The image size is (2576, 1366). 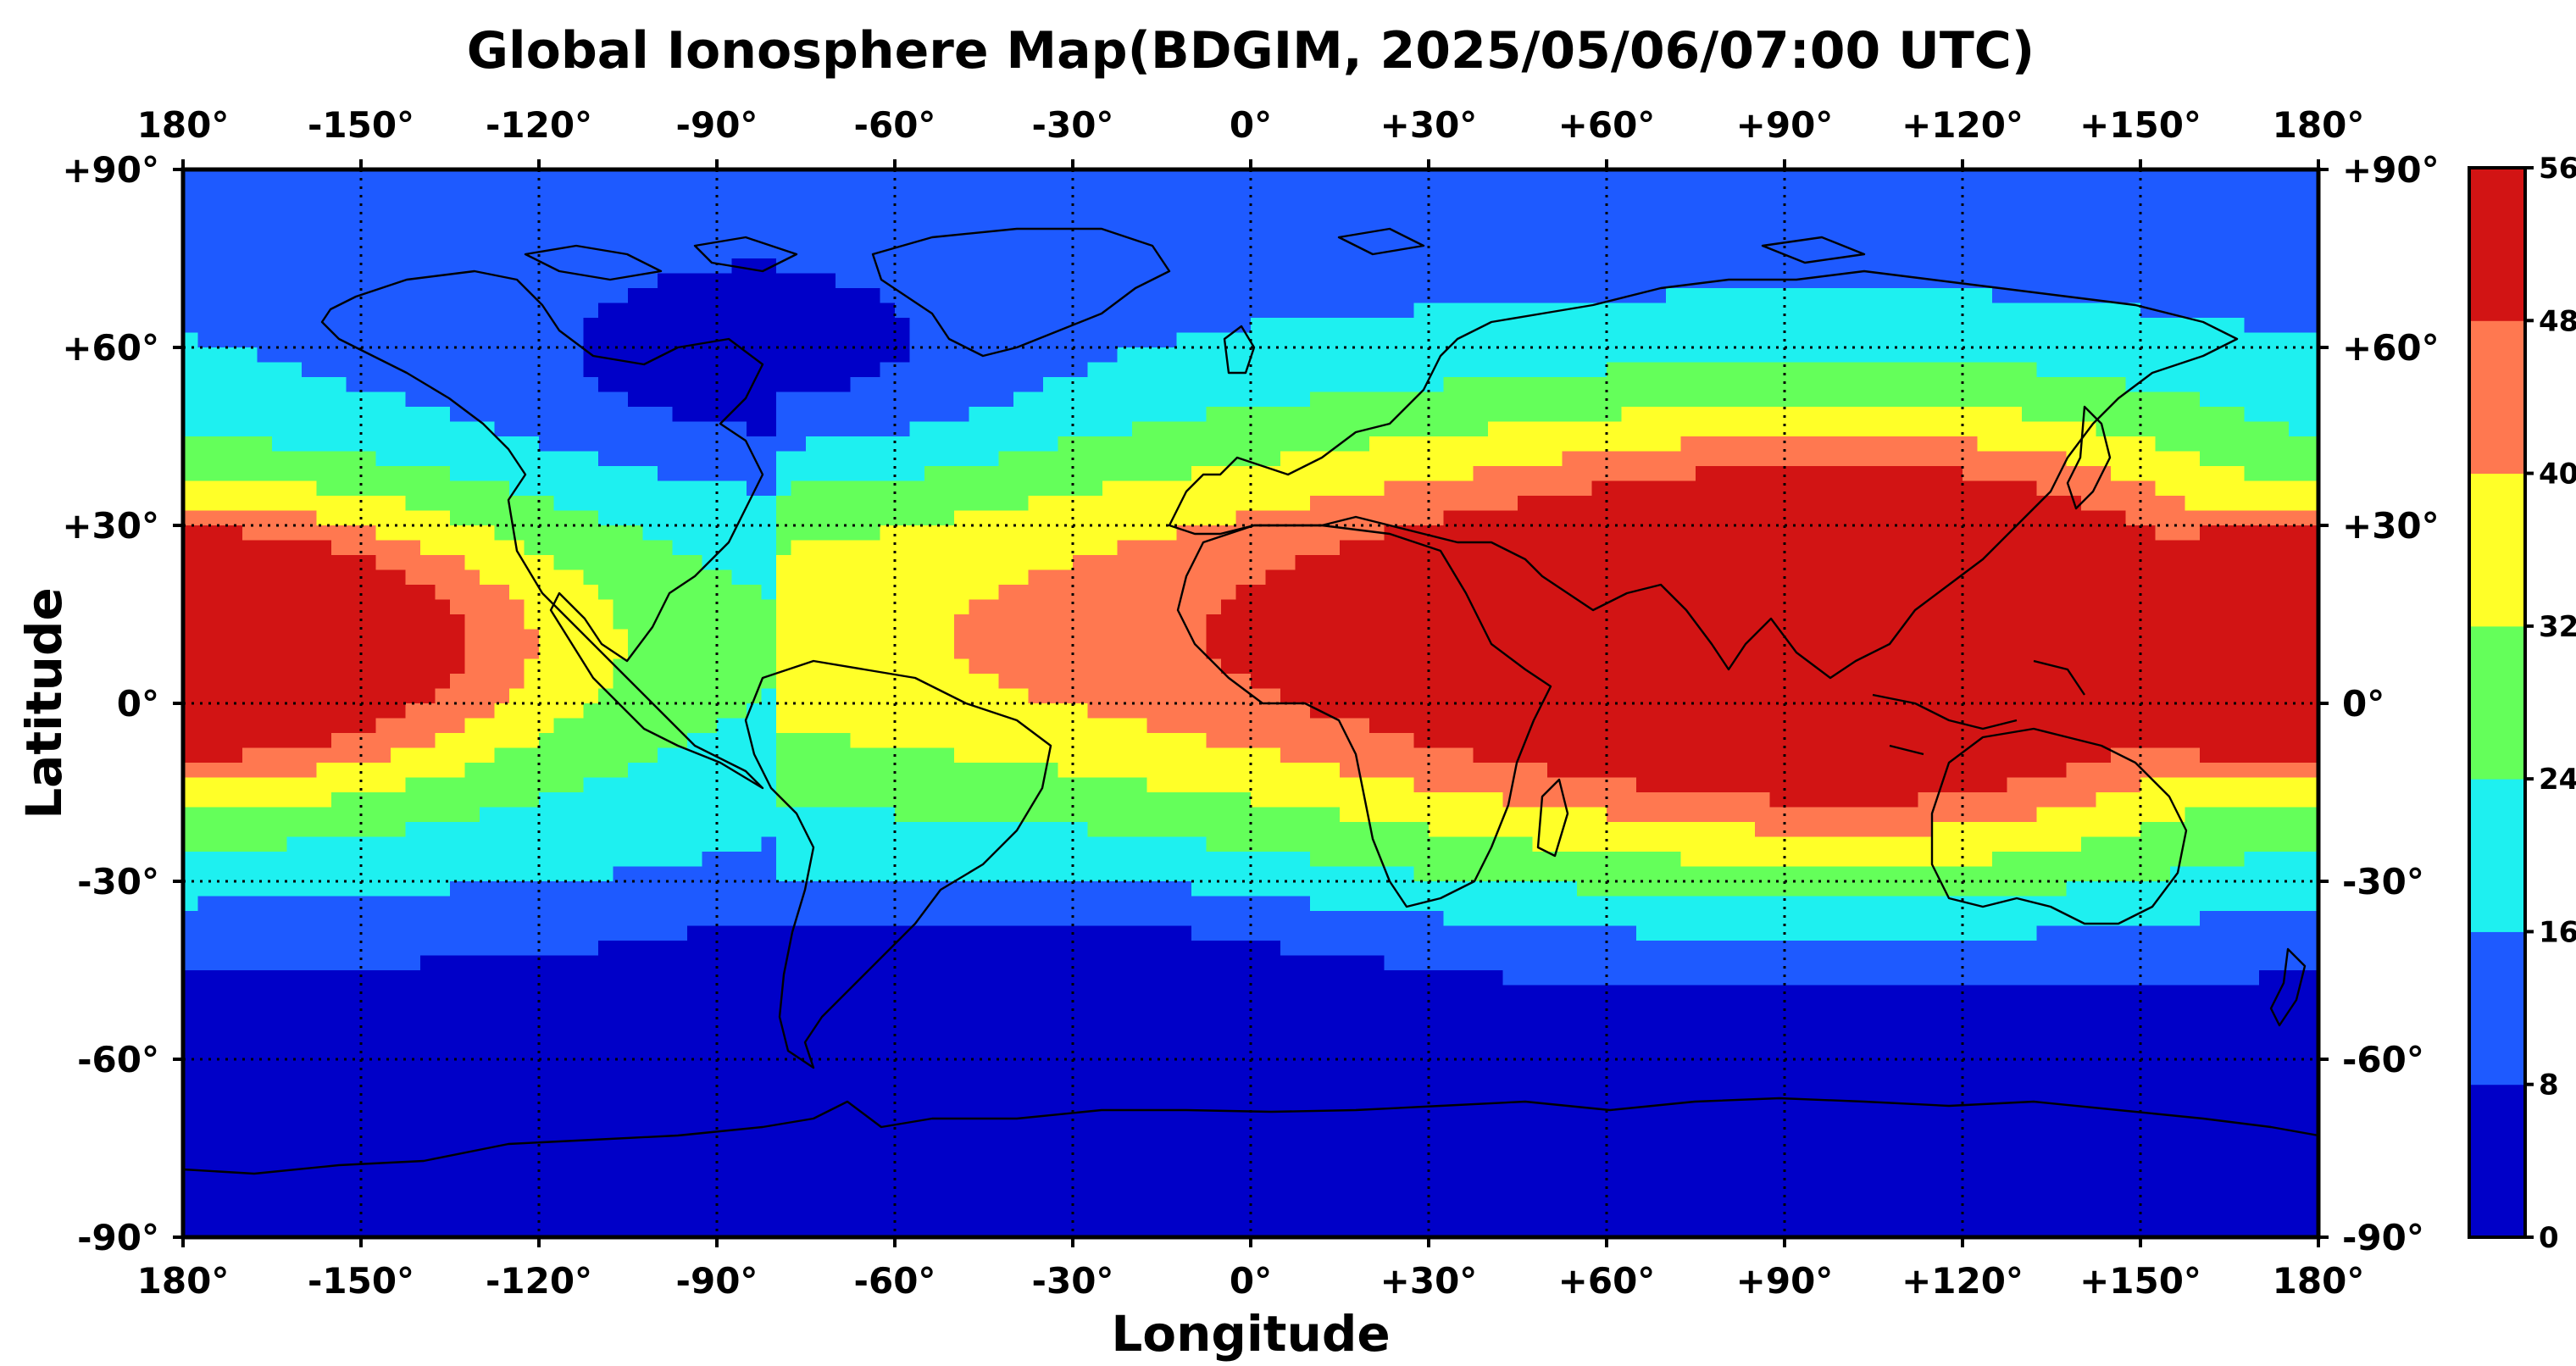 What do you see at coordinates (2557, 169) in the screenshot?
I see `colorbar-tick-label: 56` at bounding box center [2557, 169].